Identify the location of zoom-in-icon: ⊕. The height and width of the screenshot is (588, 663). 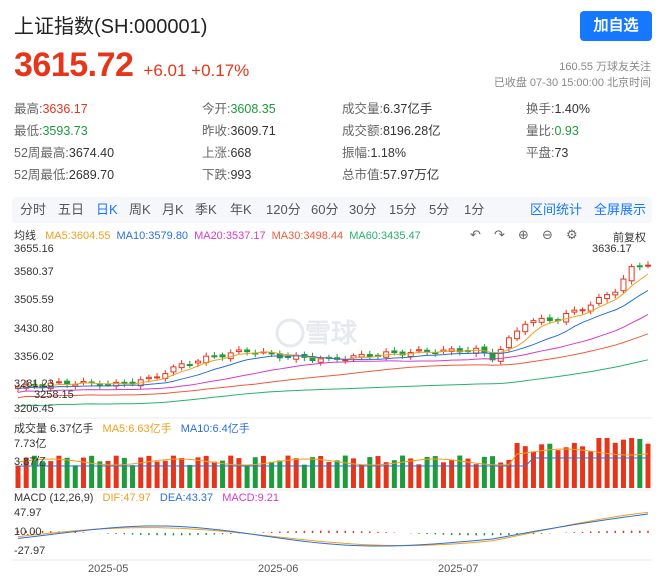
(523, 234).